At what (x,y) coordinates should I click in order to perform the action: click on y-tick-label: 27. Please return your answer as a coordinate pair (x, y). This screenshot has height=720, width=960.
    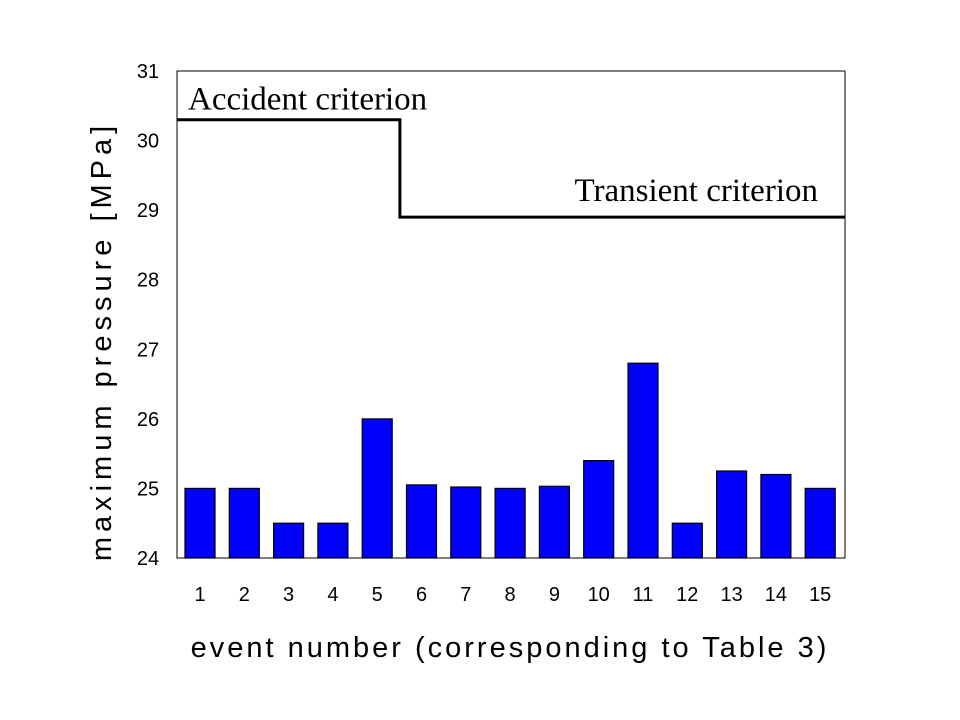
    Looking at the image, I should click on (148, 350).